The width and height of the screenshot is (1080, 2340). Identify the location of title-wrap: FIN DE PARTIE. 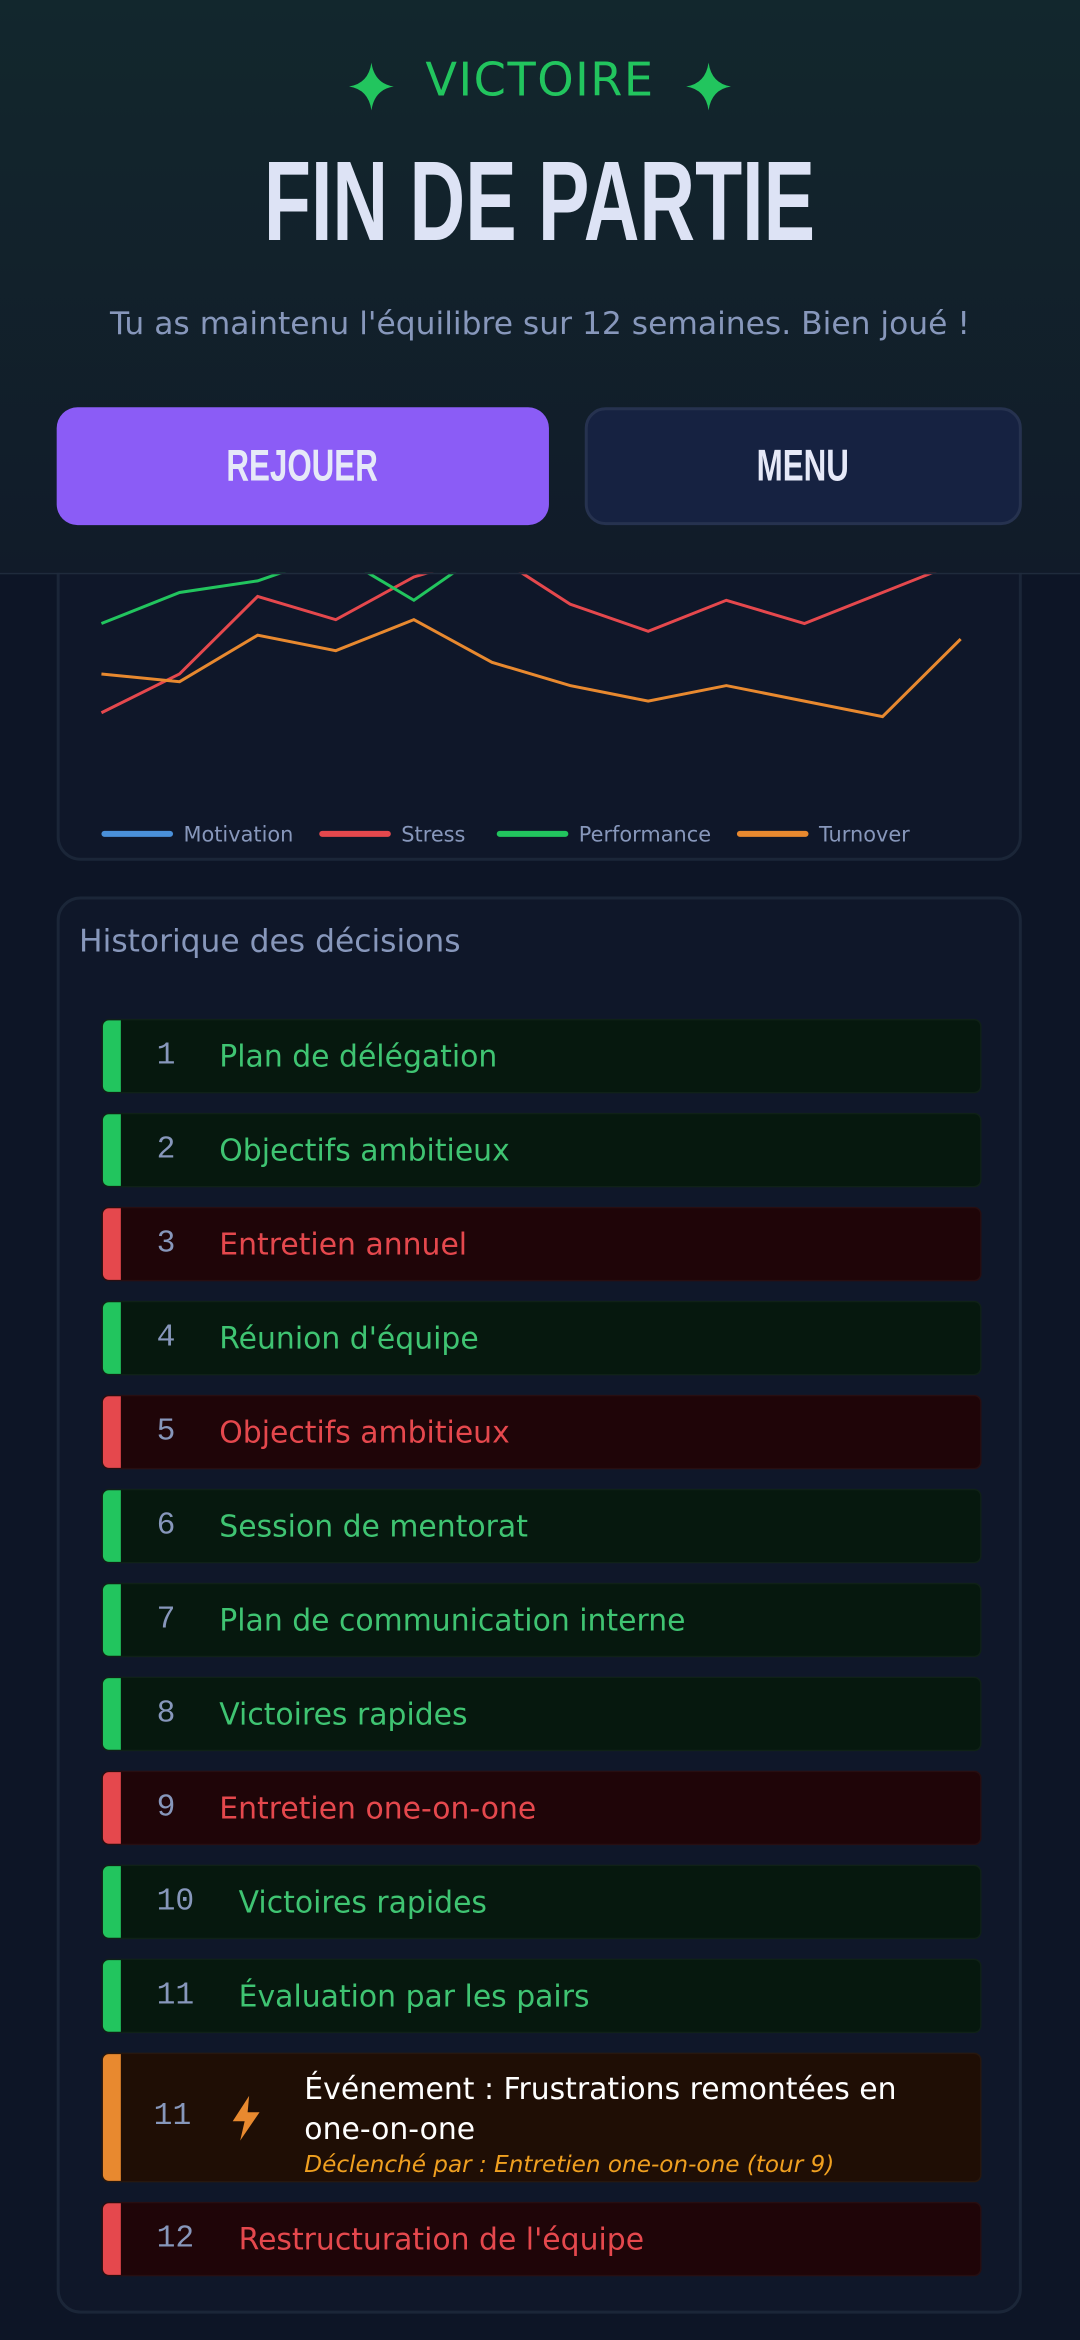
(540, 202).